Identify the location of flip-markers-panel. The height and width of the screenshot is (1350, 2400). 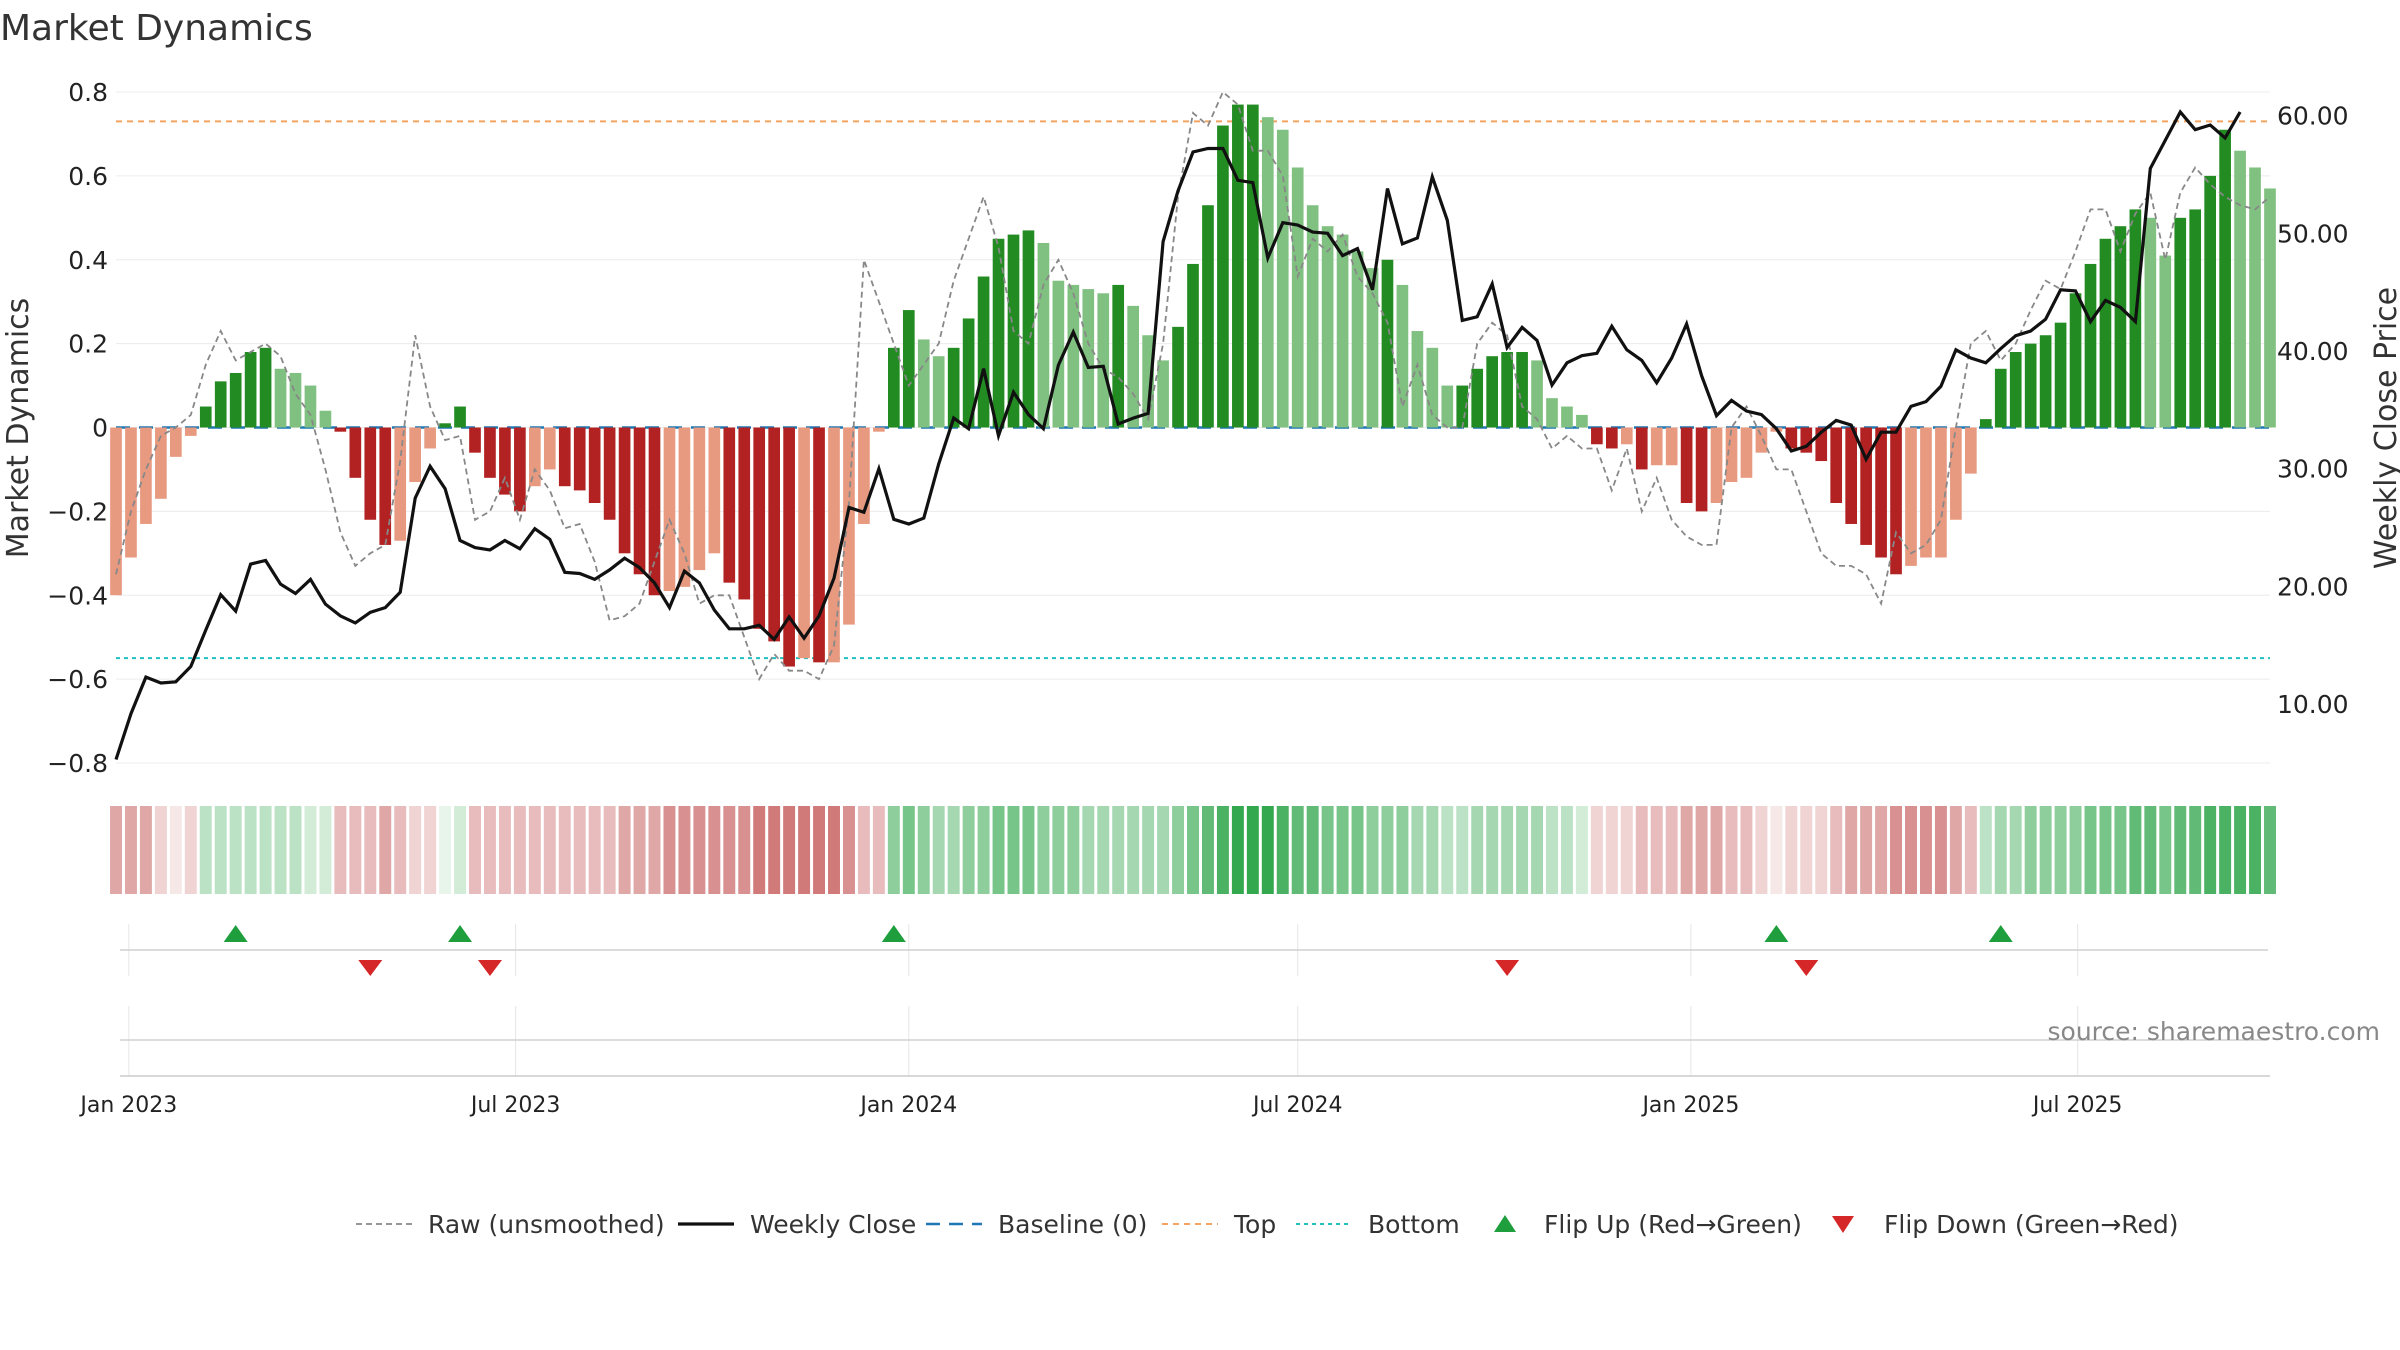
(1194, 950).